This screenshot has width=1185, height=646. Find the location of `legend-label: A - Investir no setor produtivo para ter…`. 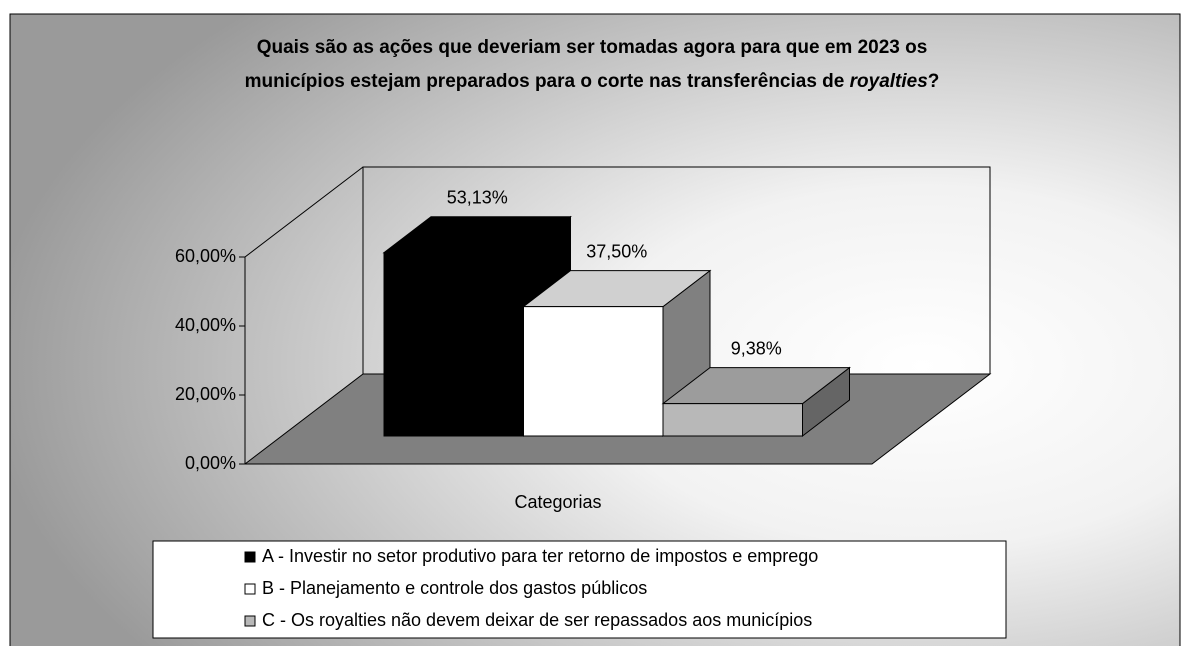

legend-label: A - Investir no setor produtivo para ter… is located at coordinates (540, 556).